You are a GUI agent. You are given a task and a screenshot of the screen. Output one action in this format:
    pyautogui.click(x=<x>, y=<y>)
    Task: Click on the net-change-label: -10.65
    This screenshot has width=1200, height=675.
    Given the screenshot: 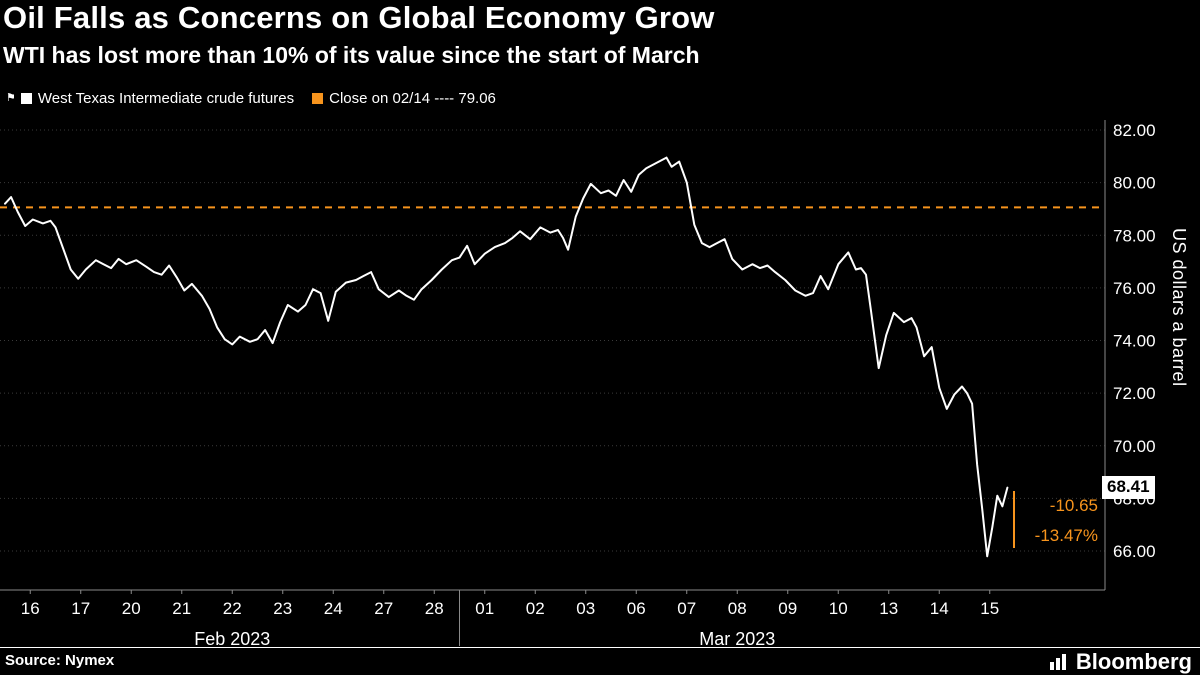 What is the action you would take?
    pyautogui.click(x=1073, y=505)
    